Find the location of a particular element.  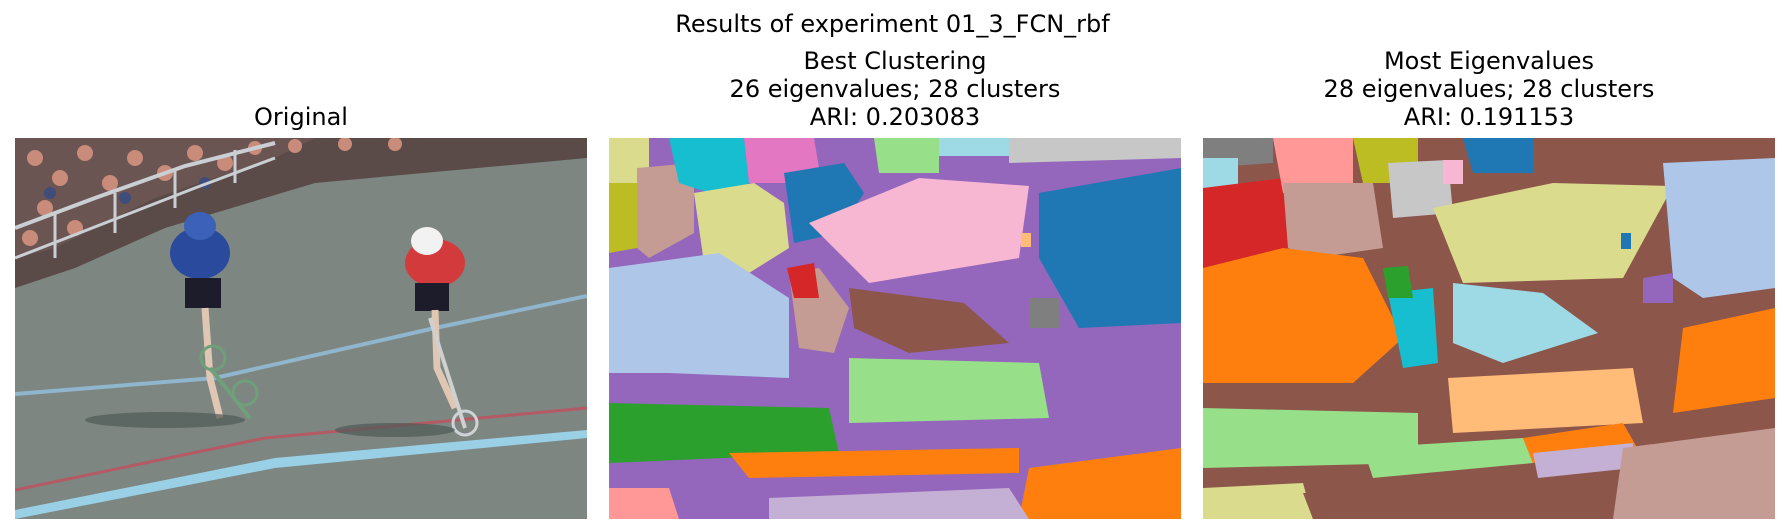

best-clustering-title-line-3: ARI: 0.203083 is located at coordinates (895, 117).